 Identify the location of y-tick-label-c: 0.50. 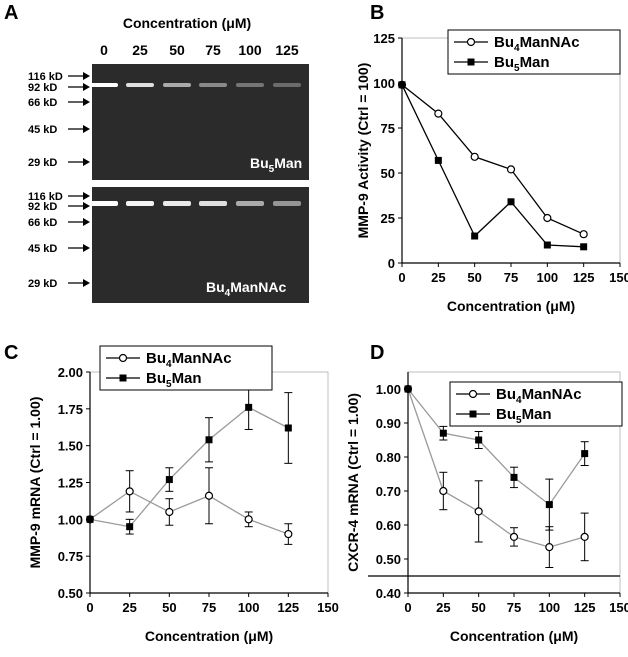
(70, 593).